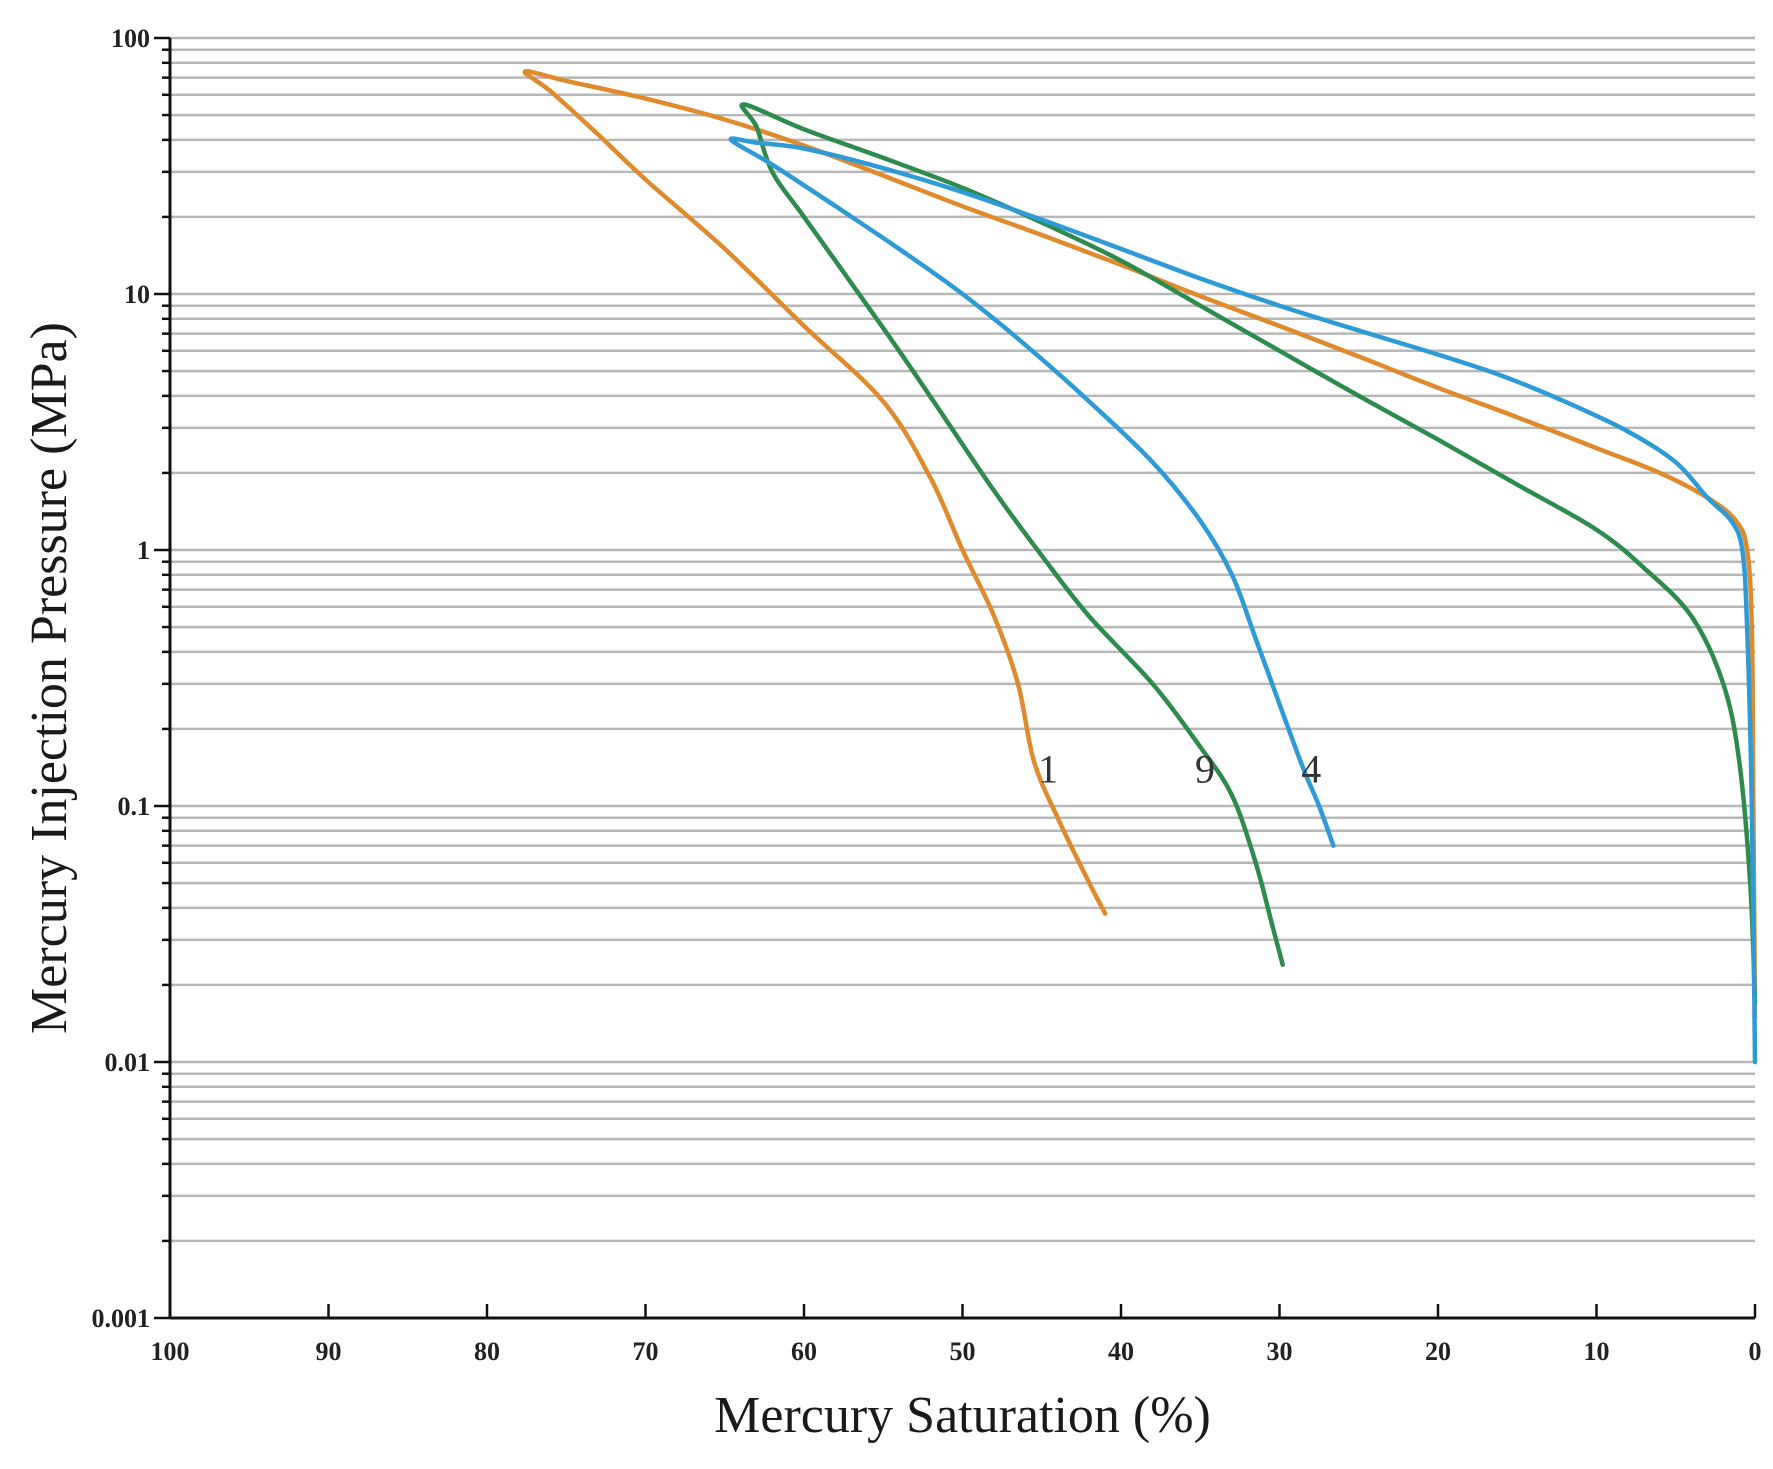 The width and height of the screenshot is (1773, 1469). Describe the element at coordinates (1280, 1351) in the screenshot. I see `x-tick-label: 30` at that location.